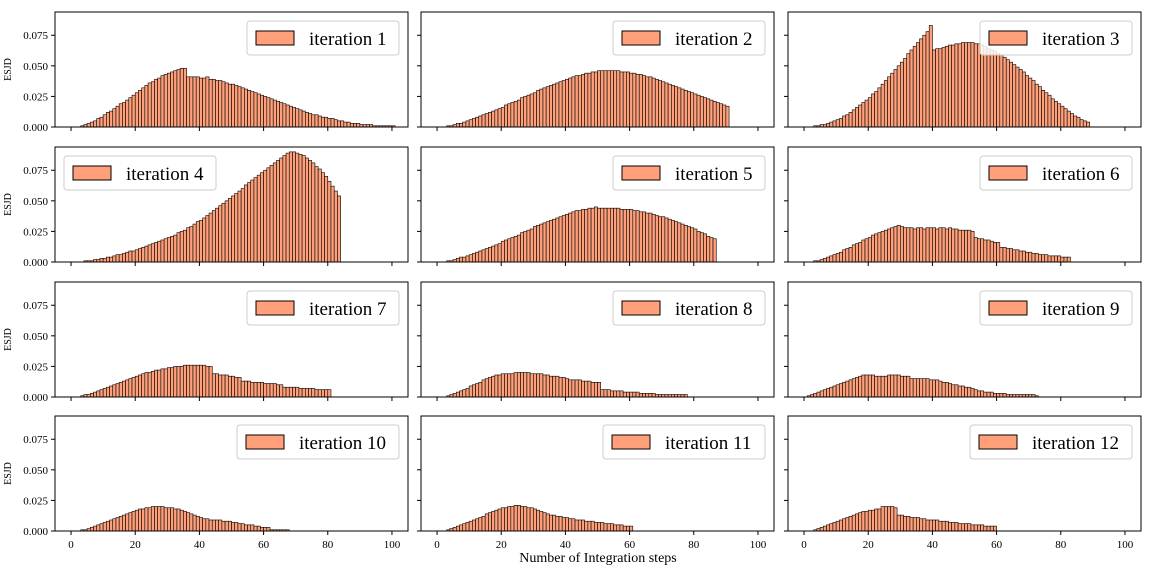 The image size is (1152, 576). What do you see at coordinates (35, 171) in the screenshot?
I see `y-tick-label: 0.075` at bounding box center [35, 171].